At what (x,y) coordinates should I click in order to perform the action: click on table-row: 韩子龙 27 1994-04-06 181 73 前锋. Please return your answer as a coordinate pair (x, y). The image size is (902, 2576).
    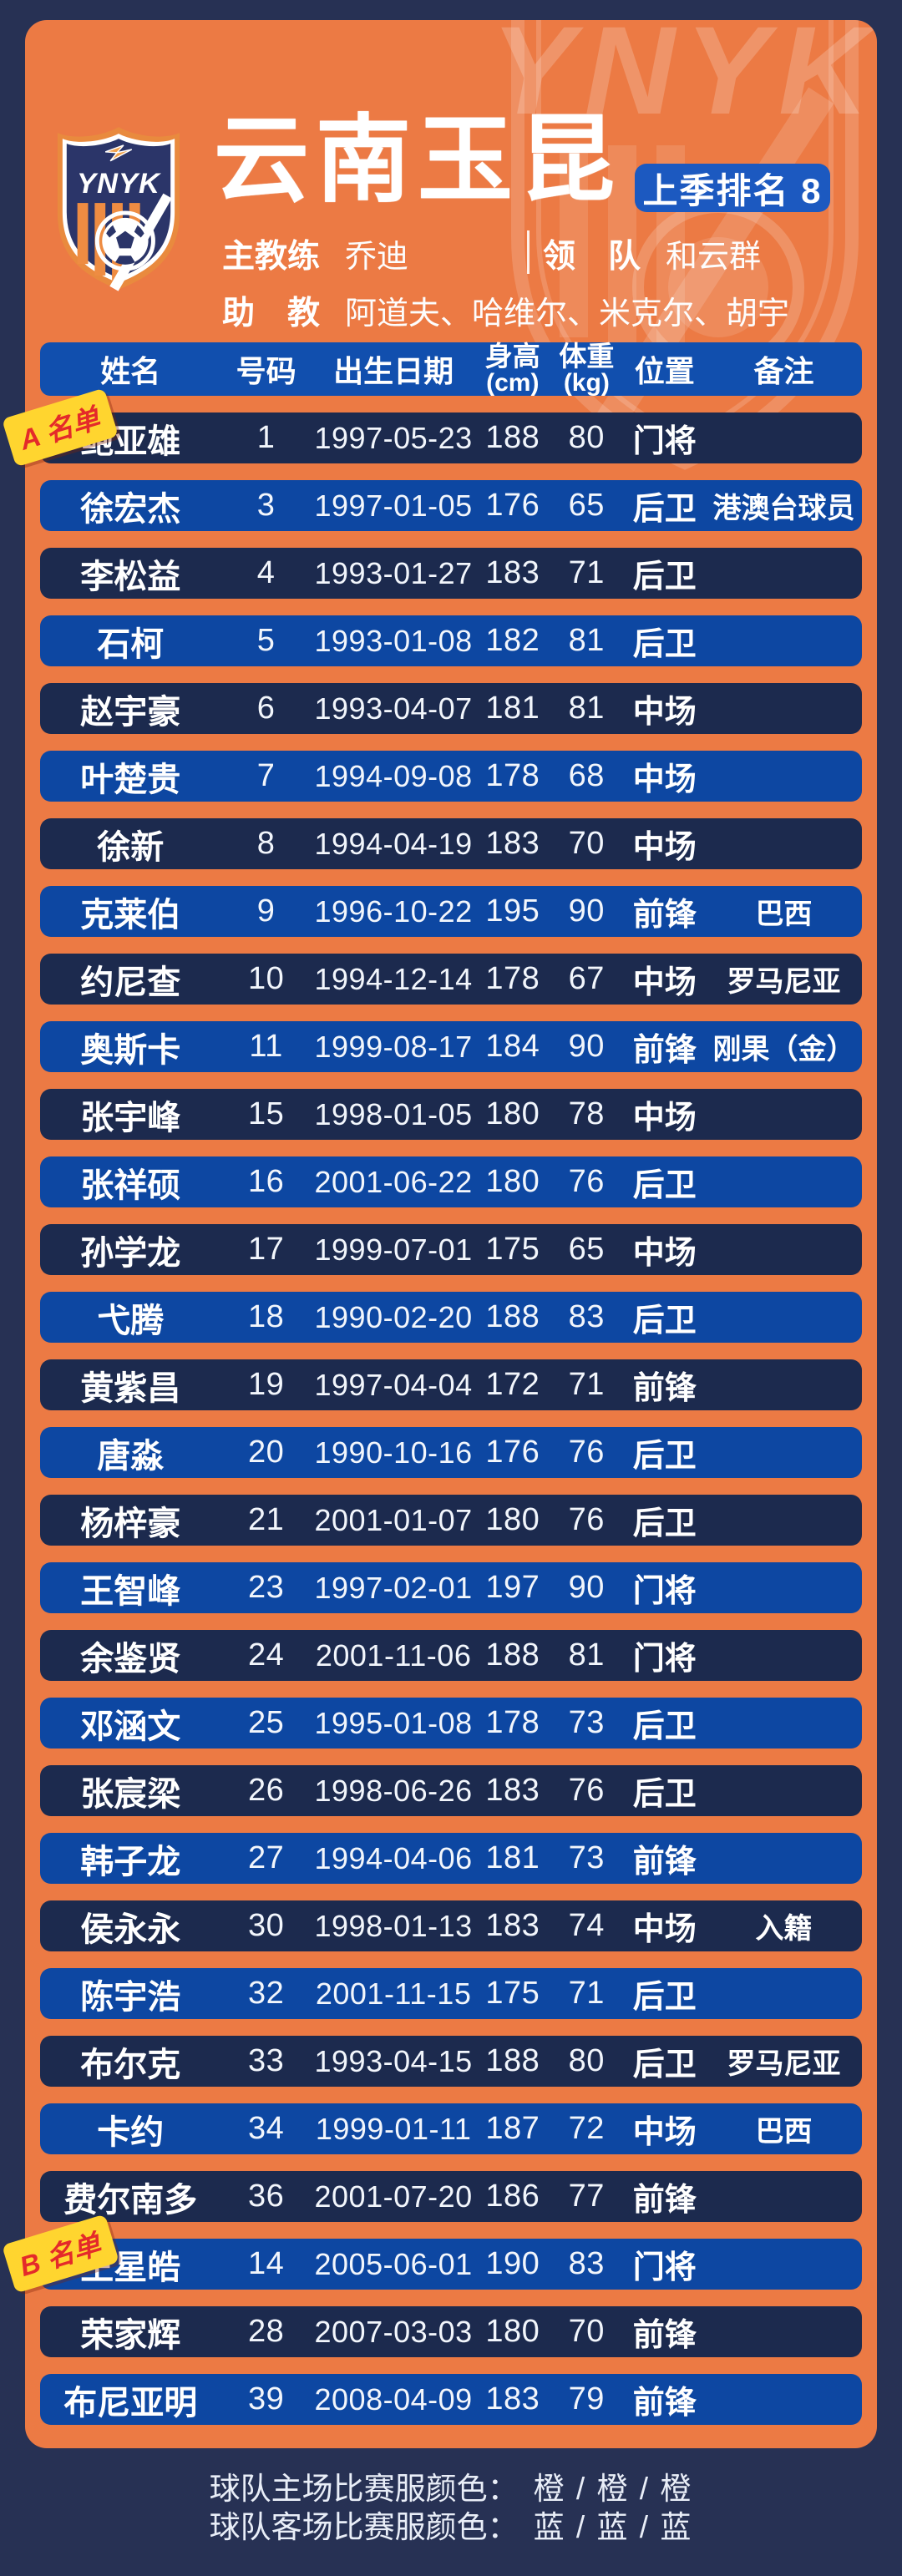
    Looking at the image, I should click on (451, 1858).